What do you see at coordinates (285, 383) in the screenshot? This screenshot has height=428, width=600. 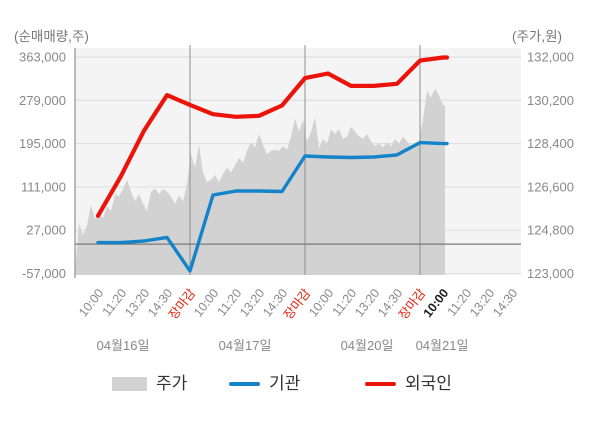 I see `legend-label-institution: 기관` at bounding box center [285, 383].